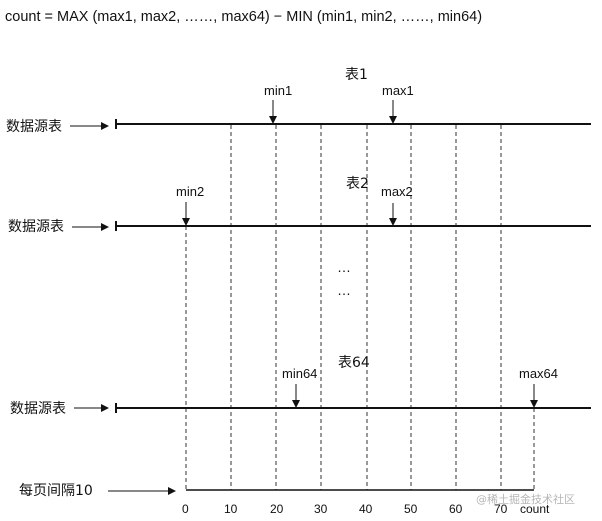 The height and width of the screenshot is (521, 602). Describe the element at coordinates (411, 509) in the screenshot. I see `axis-tick-50: 50` at that location.